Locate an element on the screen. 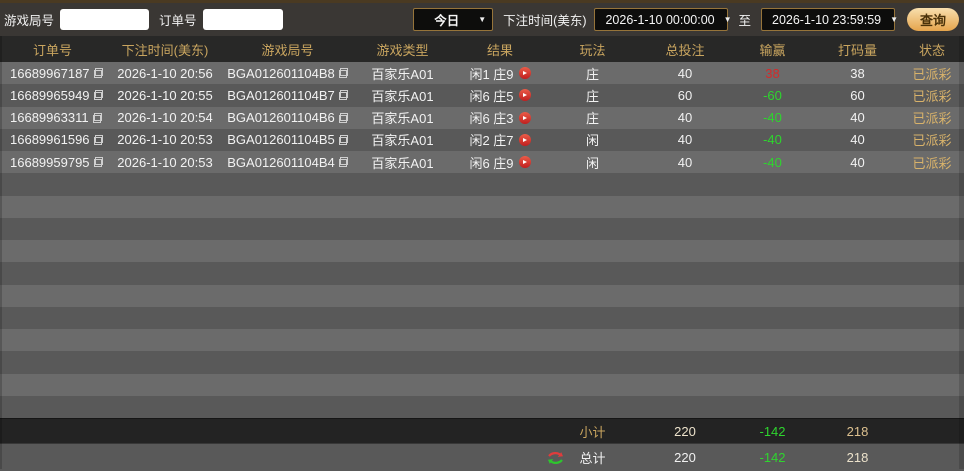 The width and height of the screenshot is (964, 471). end-time-value: 2026-1-10 23:59:59 is located at coordinates (827, 19).